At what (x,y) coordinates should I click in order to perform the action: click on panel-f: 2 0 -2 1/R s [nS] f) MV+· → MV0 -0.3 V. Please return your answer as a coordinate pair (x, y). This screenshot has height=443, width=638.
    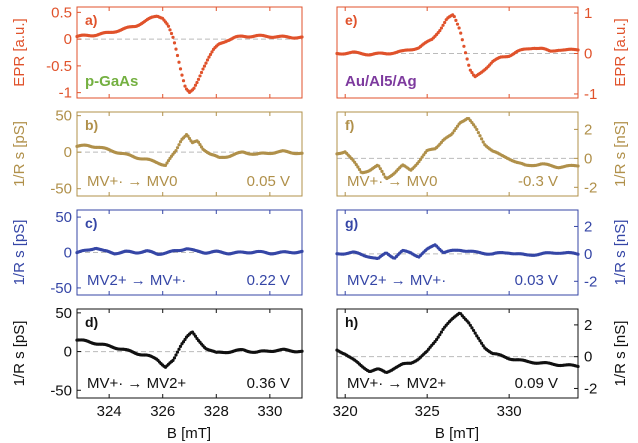
    Looking at the image, I should click on (482, 154).